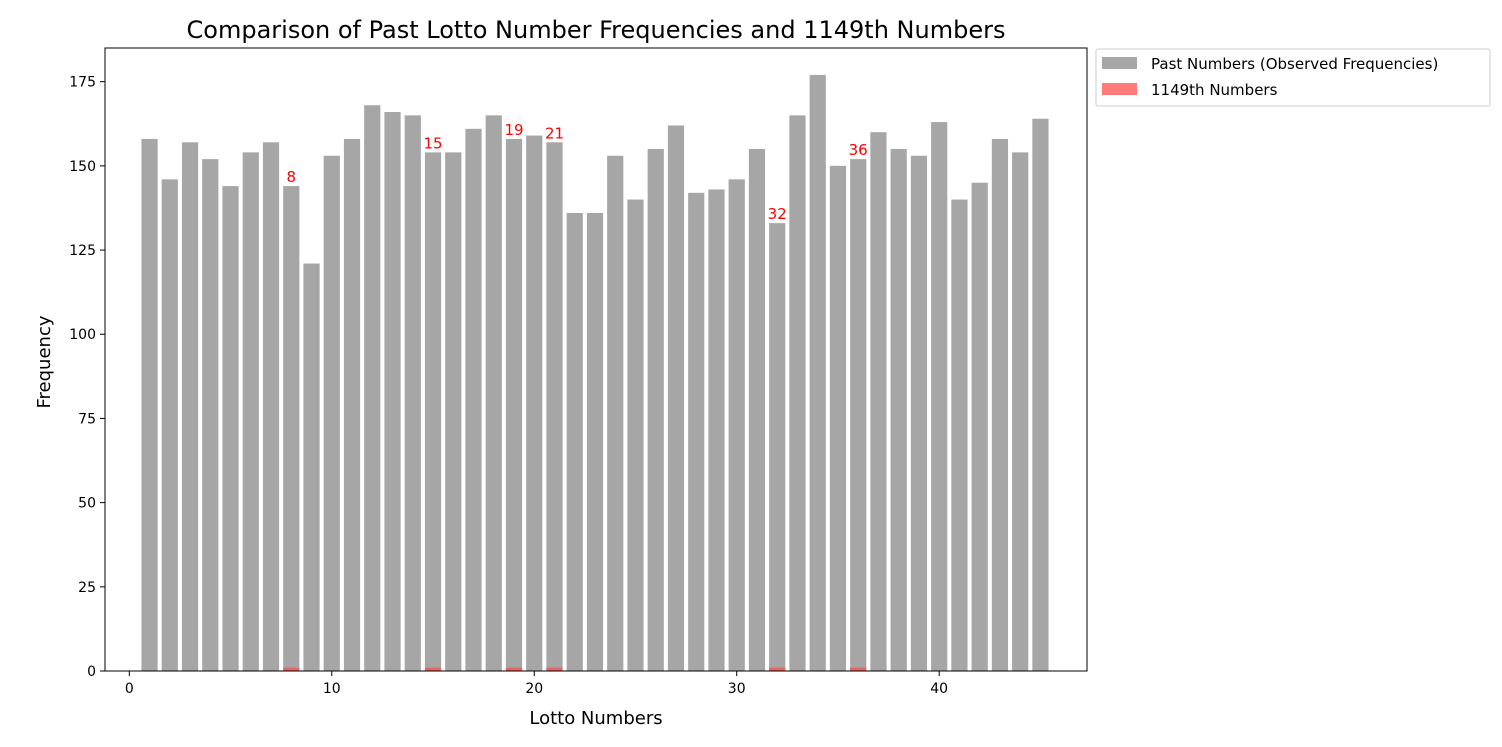  Describe the element at coordinates (554, 133) in the screenshot. I see `annotation-21: 21` at that location.